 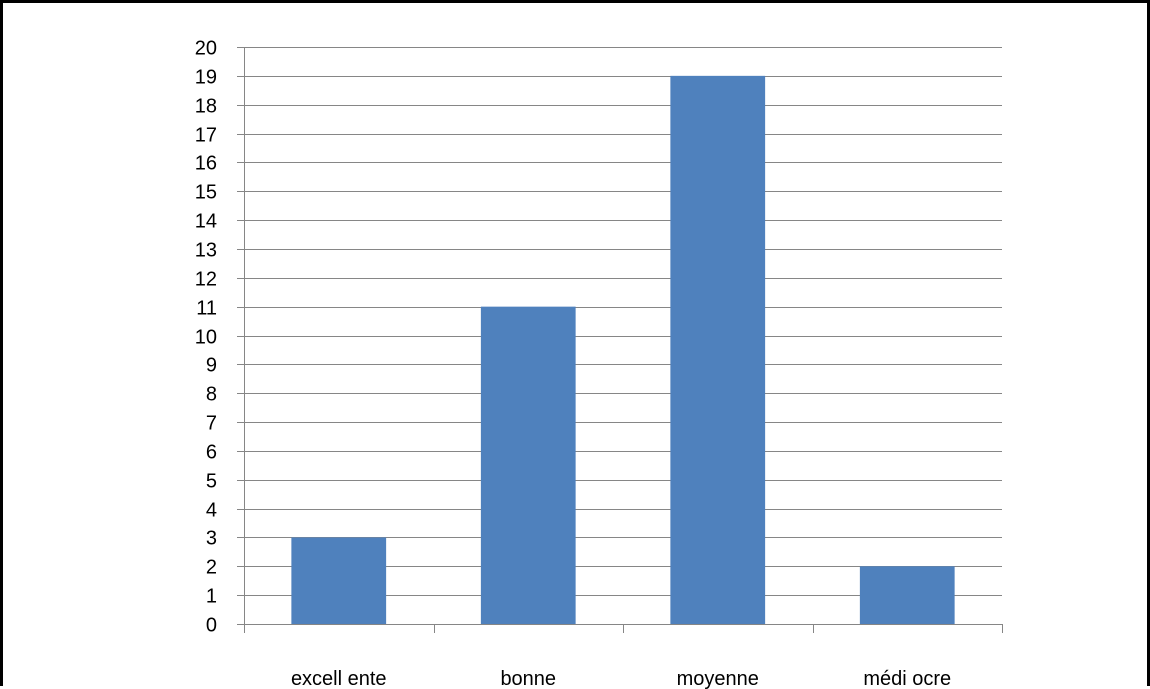 I want to click on y-tick-label: 19, so click(x=206, y=78).